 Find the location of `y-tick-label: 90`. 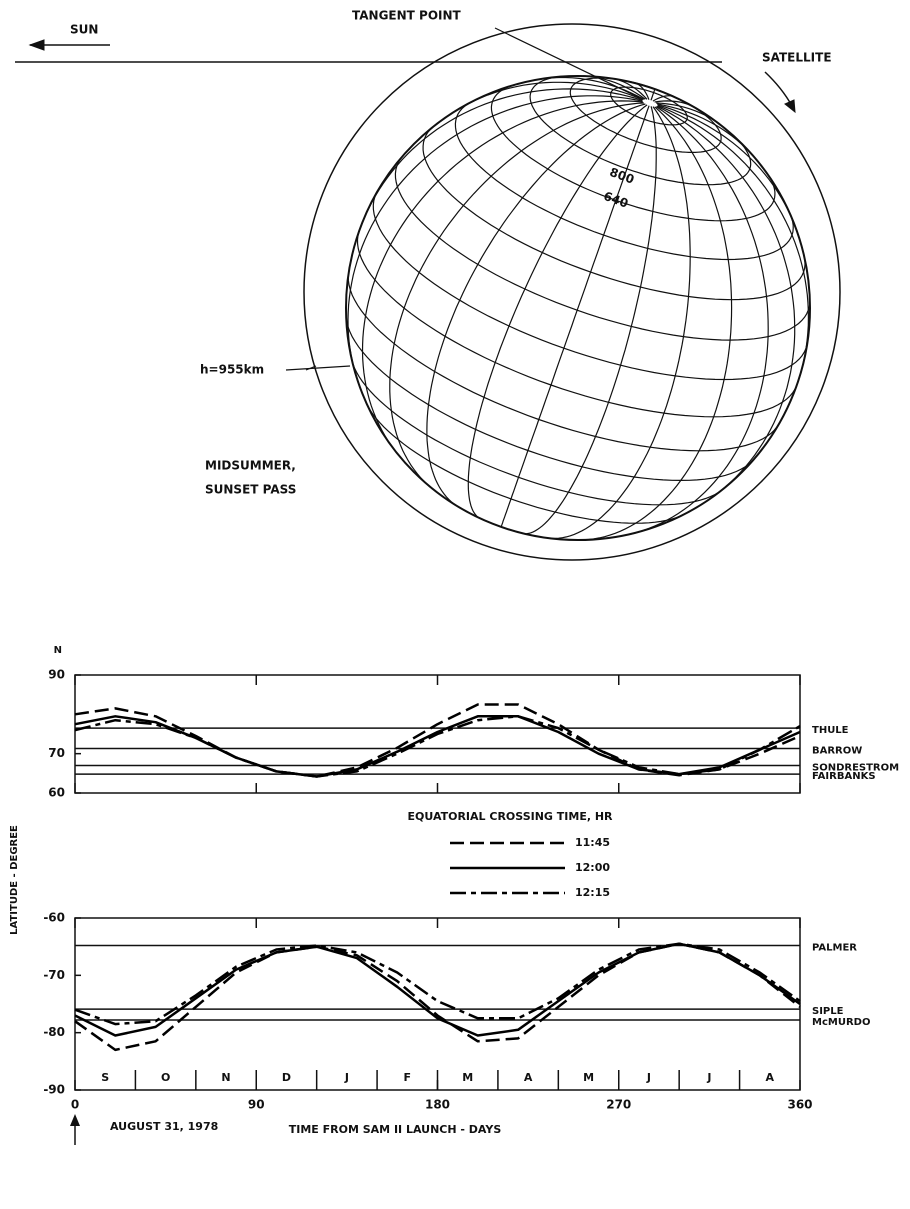

y-tick-label: 90 is located at coordinates (56, 675).